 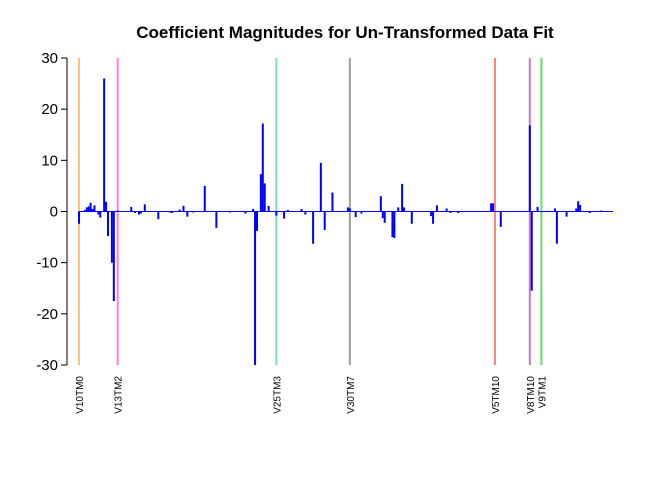 What do you see at coordinates (49, 58) in the screenshot?
I see `y-tick-label: 30` at bounding box center [49, 58].